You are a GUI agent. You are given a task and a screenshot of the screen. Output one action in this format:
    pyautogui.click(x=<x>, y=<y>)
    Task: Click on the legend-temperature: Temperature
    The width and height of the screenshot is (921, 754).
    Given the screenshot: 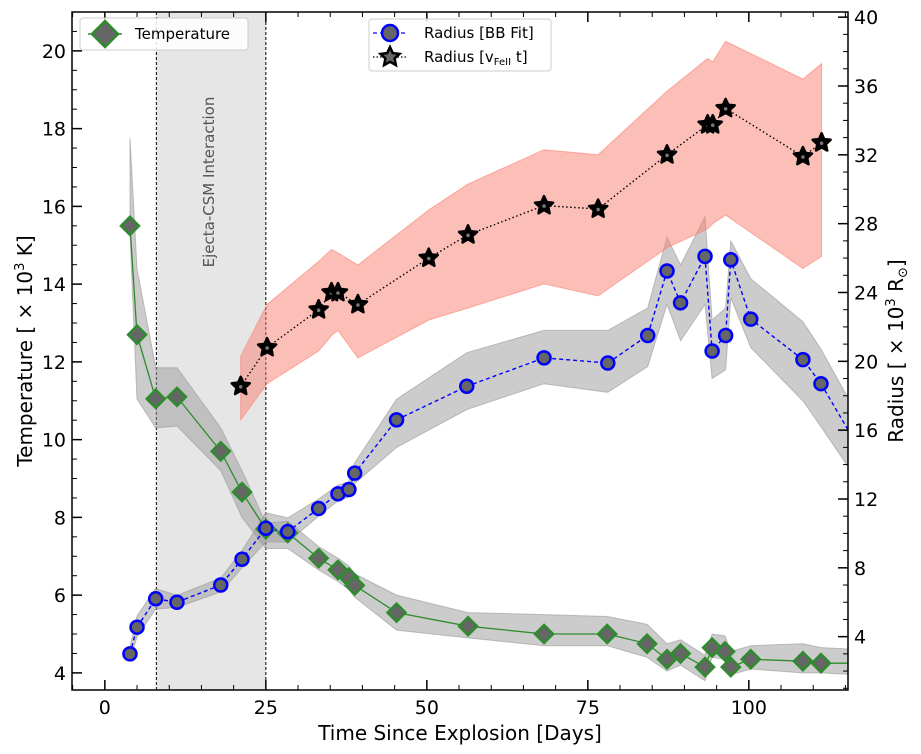 What is the action you would take?
    pyautogui.click(x=164, y=34)
    